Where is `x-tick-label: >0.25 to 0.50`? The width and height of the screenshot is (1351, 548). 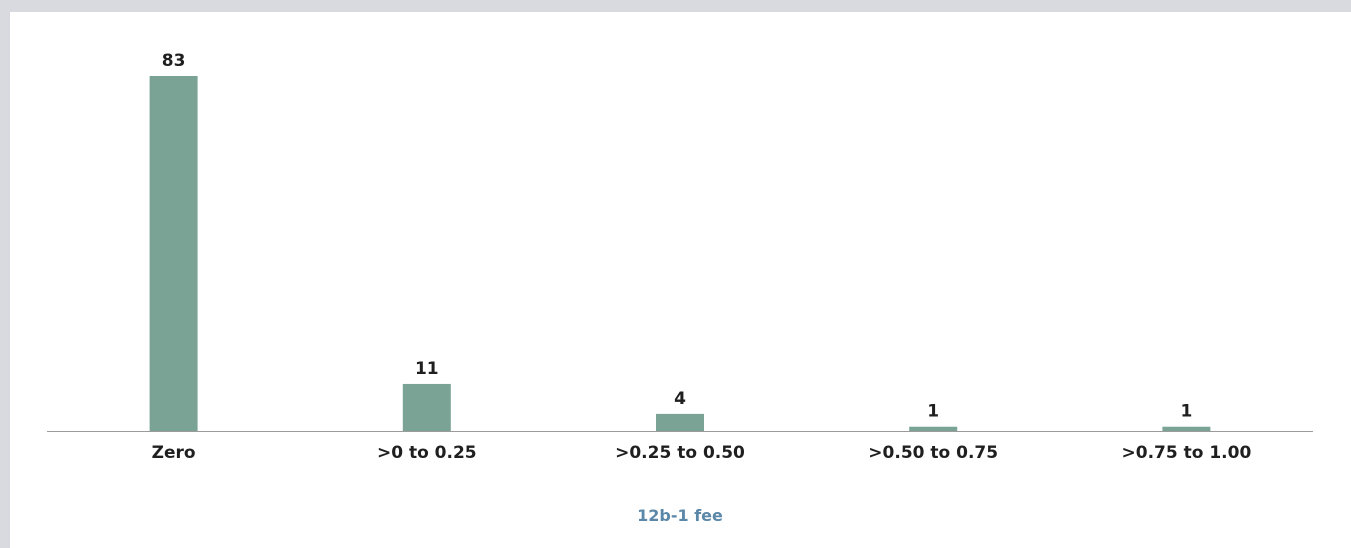 x-tick-label: >0.25 to 0.50 is located at coordinates (680, 453).